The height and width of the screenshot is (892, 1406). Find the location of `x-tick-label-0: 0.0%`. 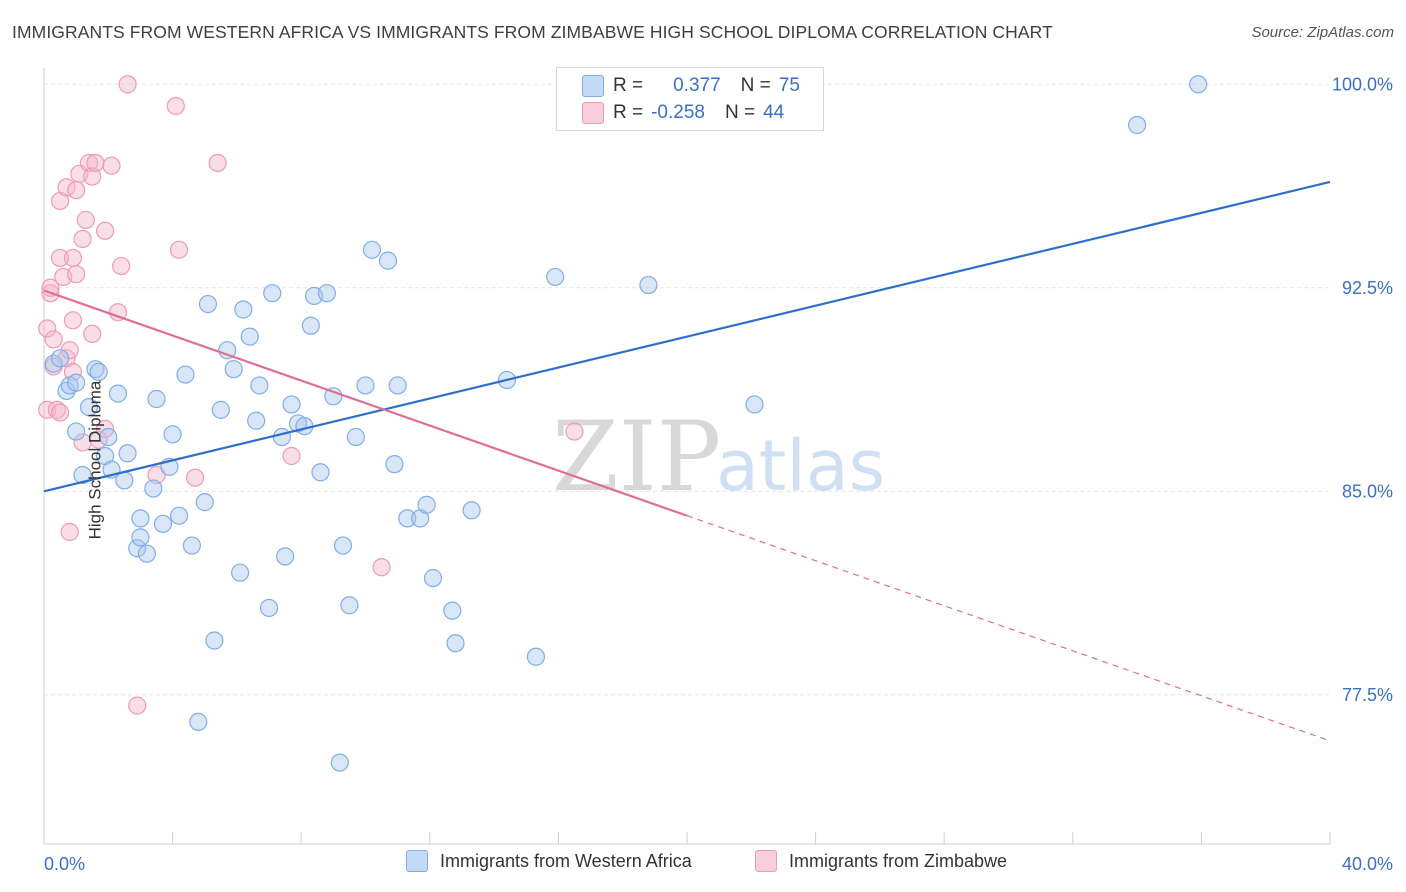

x-tick-label-0: 0.0% is located at coordinates (64, 864).